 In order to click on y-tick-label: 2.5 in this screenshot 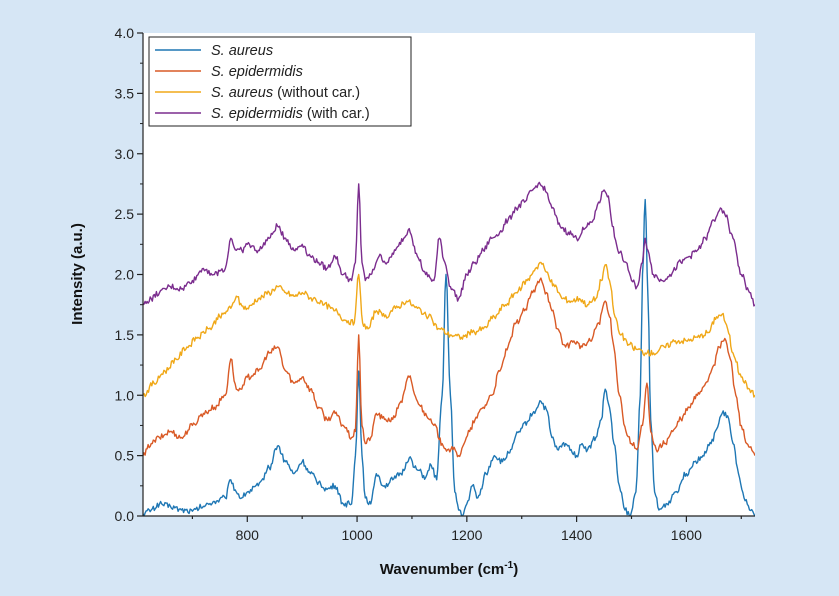, I will do `click(125, 214)`.